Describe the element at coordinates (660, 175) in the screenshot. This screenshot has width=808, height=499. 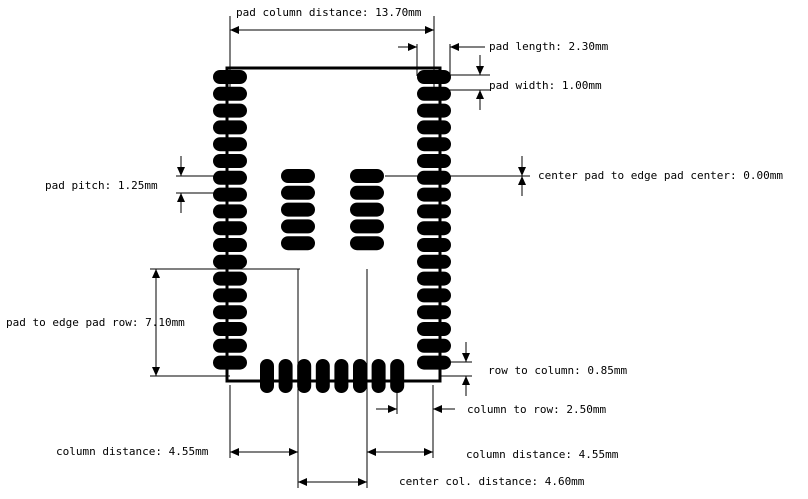
I see `center-pad-to-edge-label: center pad to edge pad center: 0.00mm` at that location.